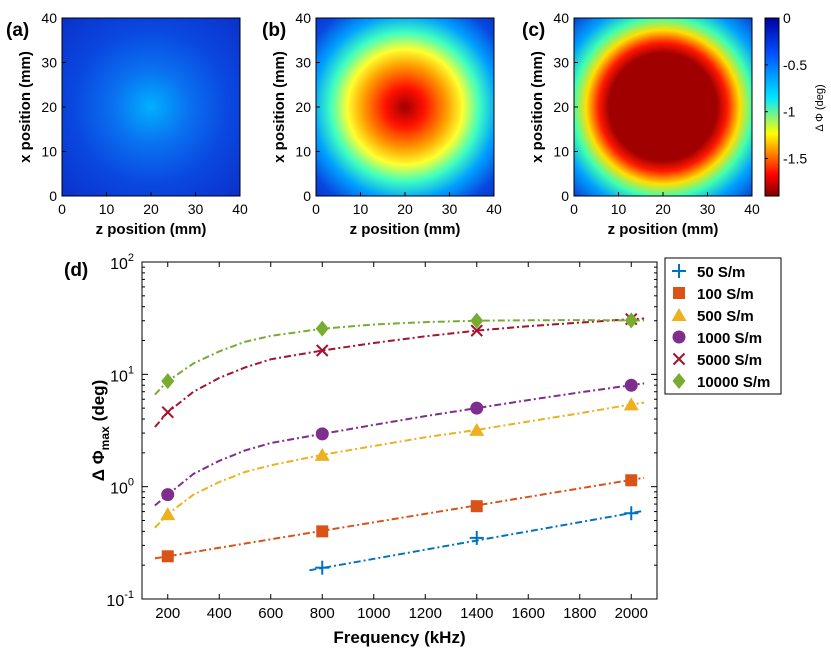 This screenshot has height=659, width=831. I want to click on colorbar-tick-label: -1, so click(789, 112).